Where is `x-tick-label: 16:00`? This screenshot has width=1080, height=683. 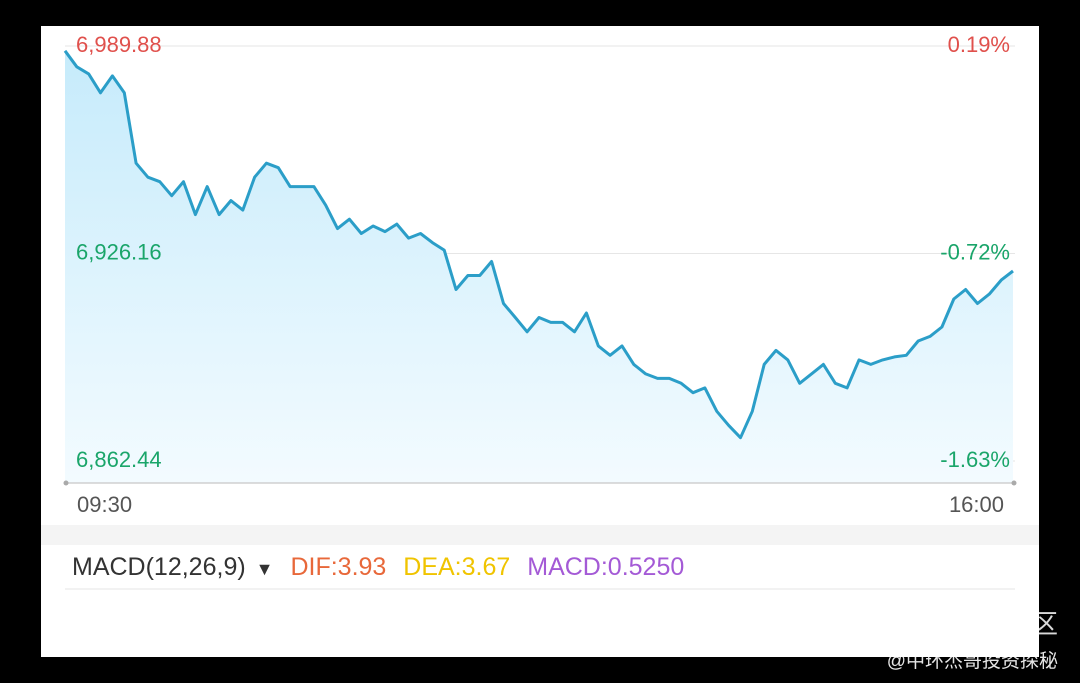 x-tick-label: 16:00 is located at coordinates (976, 504).